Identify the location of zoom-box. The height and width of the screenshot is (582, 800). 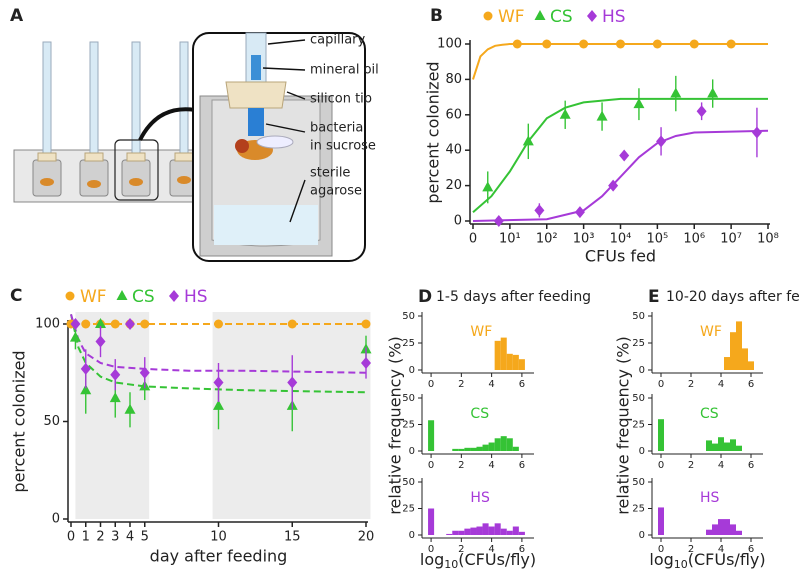
(136, 170).